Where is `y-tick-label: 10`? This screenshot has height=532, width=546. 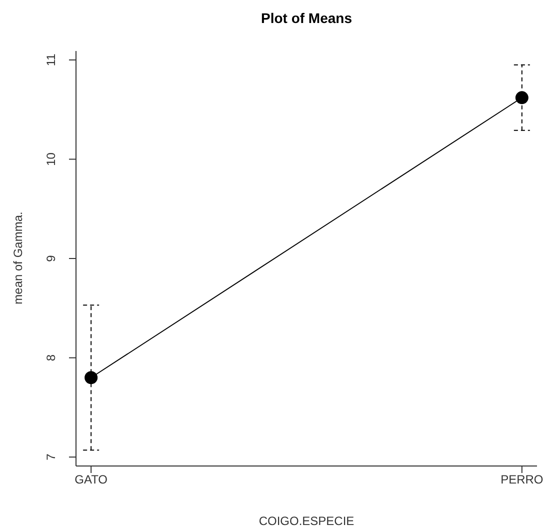
y-tick-label: 10 is located at coordinates (51, 159).